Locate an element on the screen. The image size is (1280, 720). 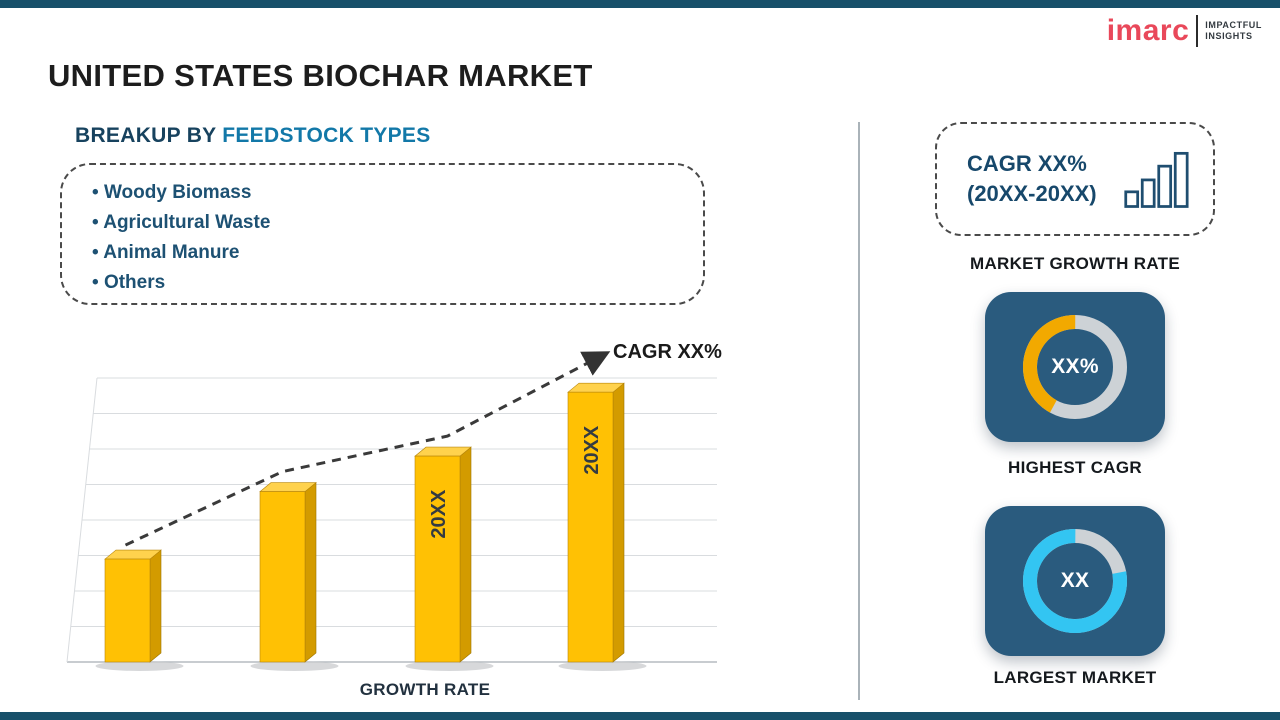
logo-tagline-line2: INSIGHTS is located at coordinates (1229, 36).